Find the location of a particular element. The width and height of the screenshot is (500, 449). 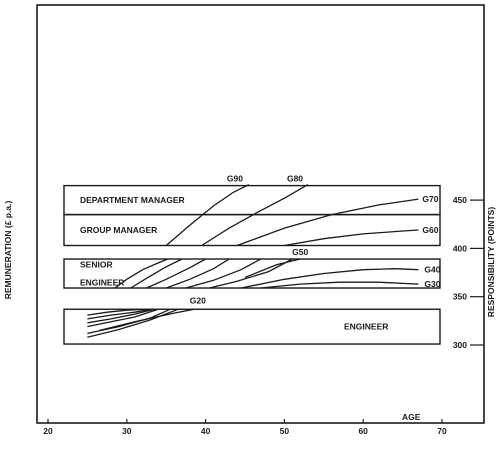

series-label-g30: G30 is located at coordinates (432, 284).